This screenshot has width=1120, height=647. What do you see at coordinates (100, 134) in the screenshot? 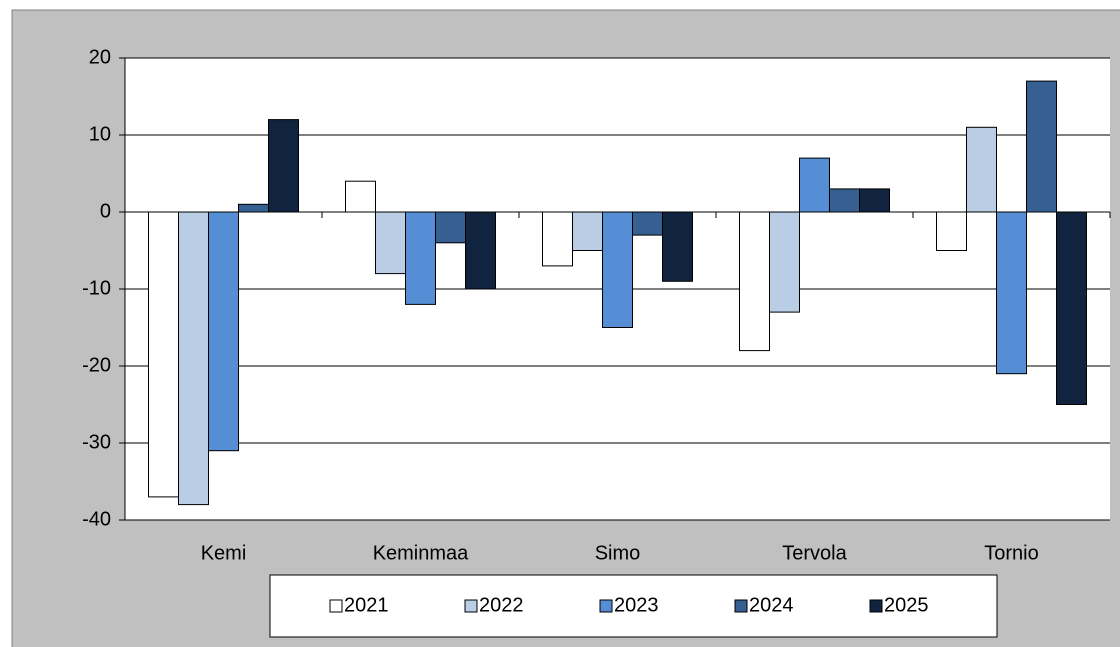
I see `y-tick-label: 10` at bounding box center [100, 134].